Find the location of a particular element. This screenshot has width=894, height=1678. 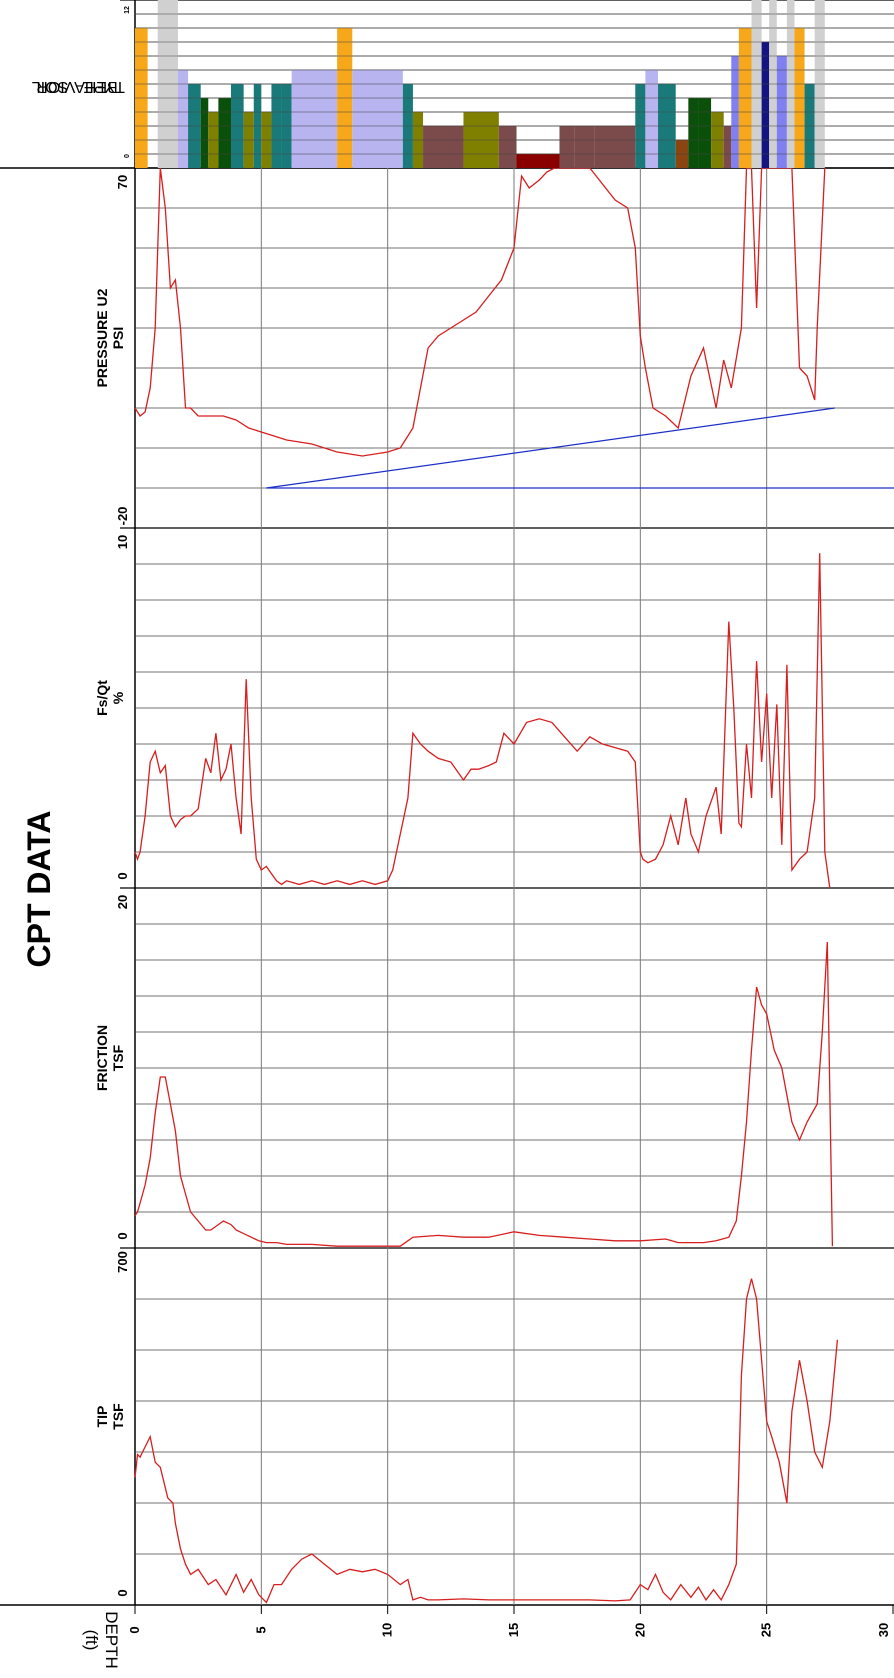

track-soil-behavior-type is located at coordinates (507, 84).